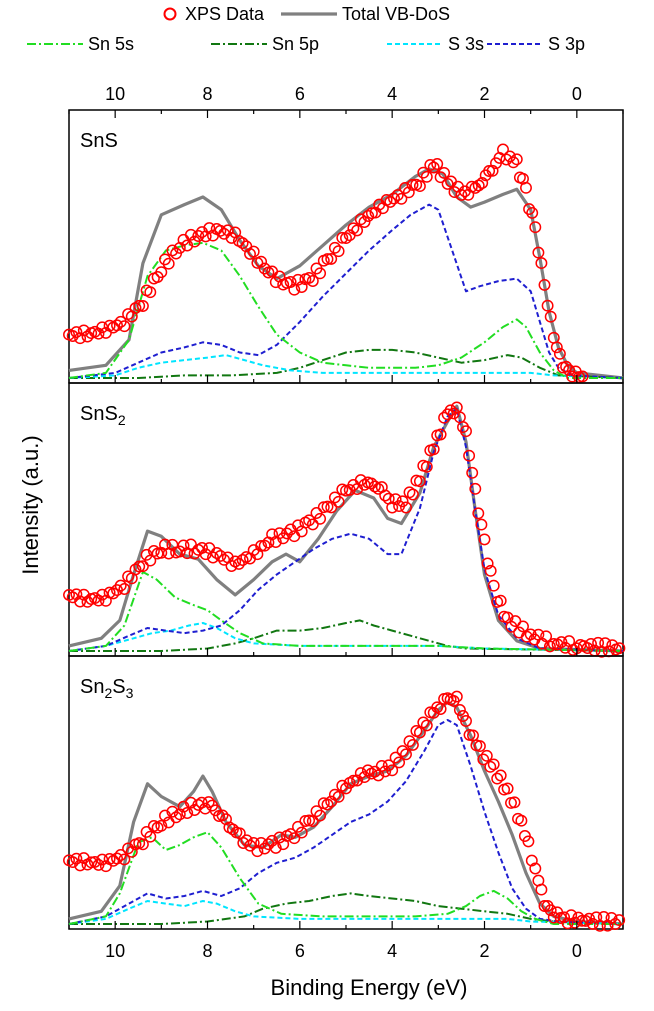 The width and height of the screenshot is (654, 1011). Describe the element at coordinates (484, 94) in the screenshot. I see `top-tick-label: 2` at that location.